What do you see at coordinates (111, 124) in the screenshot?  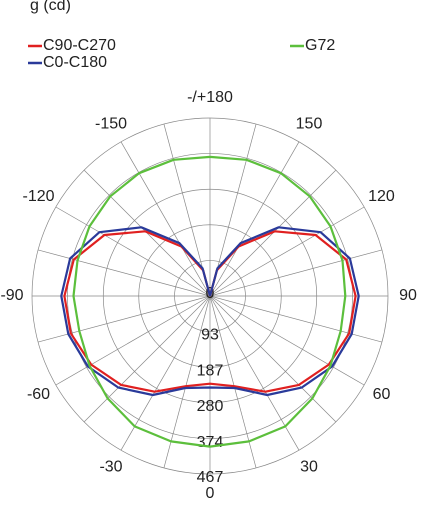 I see `theta-tick-label: -150` at bounding box center [111, 124].